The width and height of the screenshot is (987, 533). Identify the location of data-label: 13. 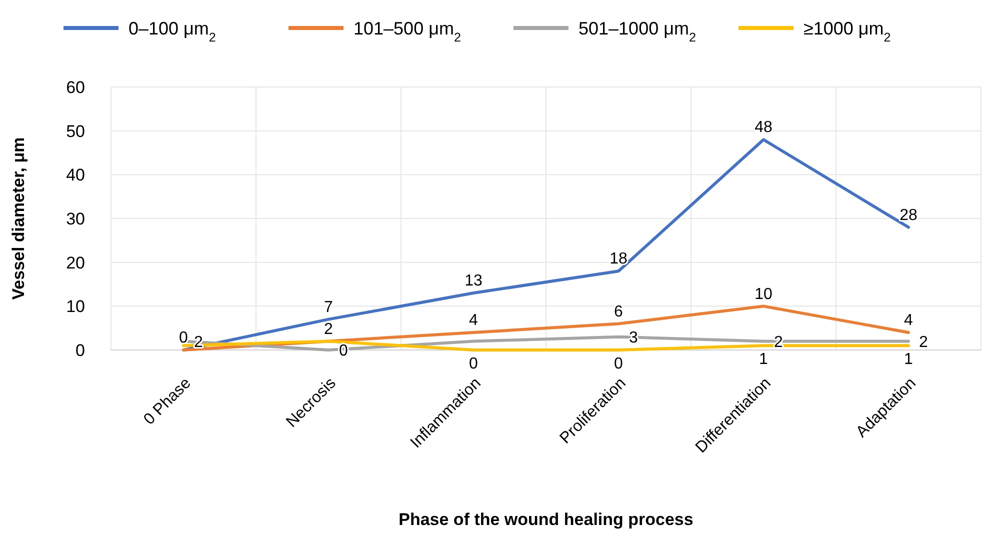
(473, 281).